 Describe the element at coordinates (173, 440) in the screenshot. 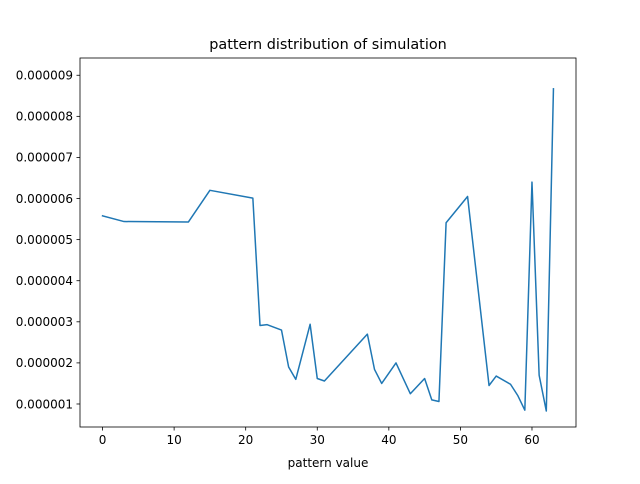

I see `x-tick-label: 10` at that location.